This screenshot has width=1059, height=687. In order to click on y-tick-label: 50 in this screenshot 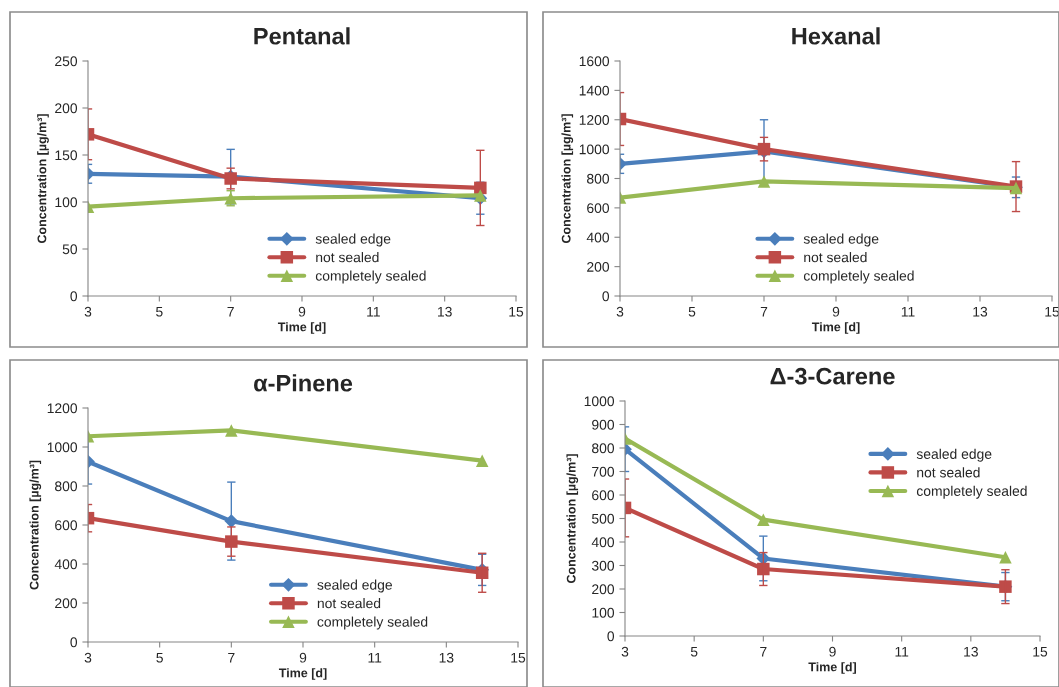, I will do `click(70, 249)`.